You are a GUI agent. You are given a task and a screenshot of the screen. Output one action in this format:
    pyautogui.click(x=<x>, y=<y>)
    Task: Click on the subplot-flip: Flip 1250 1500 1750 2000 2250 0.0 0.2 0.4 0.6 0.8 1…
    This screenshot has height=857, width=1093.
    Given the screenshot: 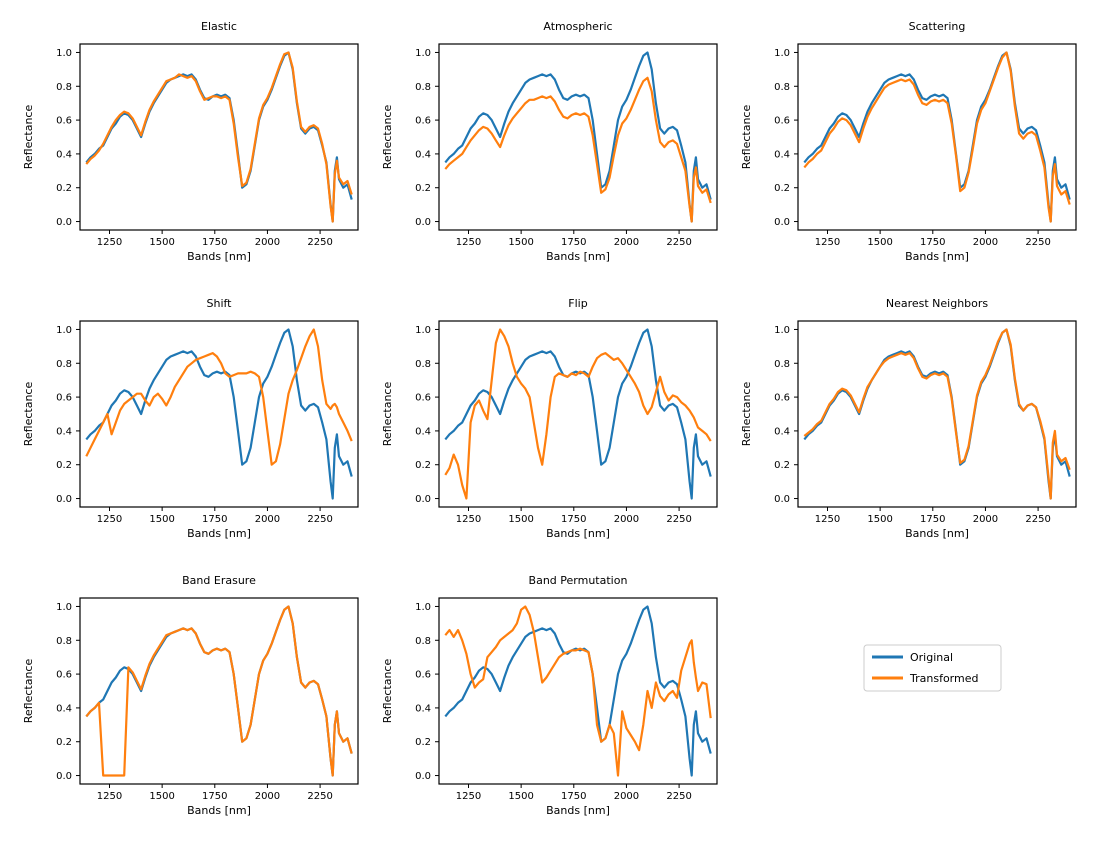 What is the action you would take?
    pyautogui.click(x=549, y=418)
    